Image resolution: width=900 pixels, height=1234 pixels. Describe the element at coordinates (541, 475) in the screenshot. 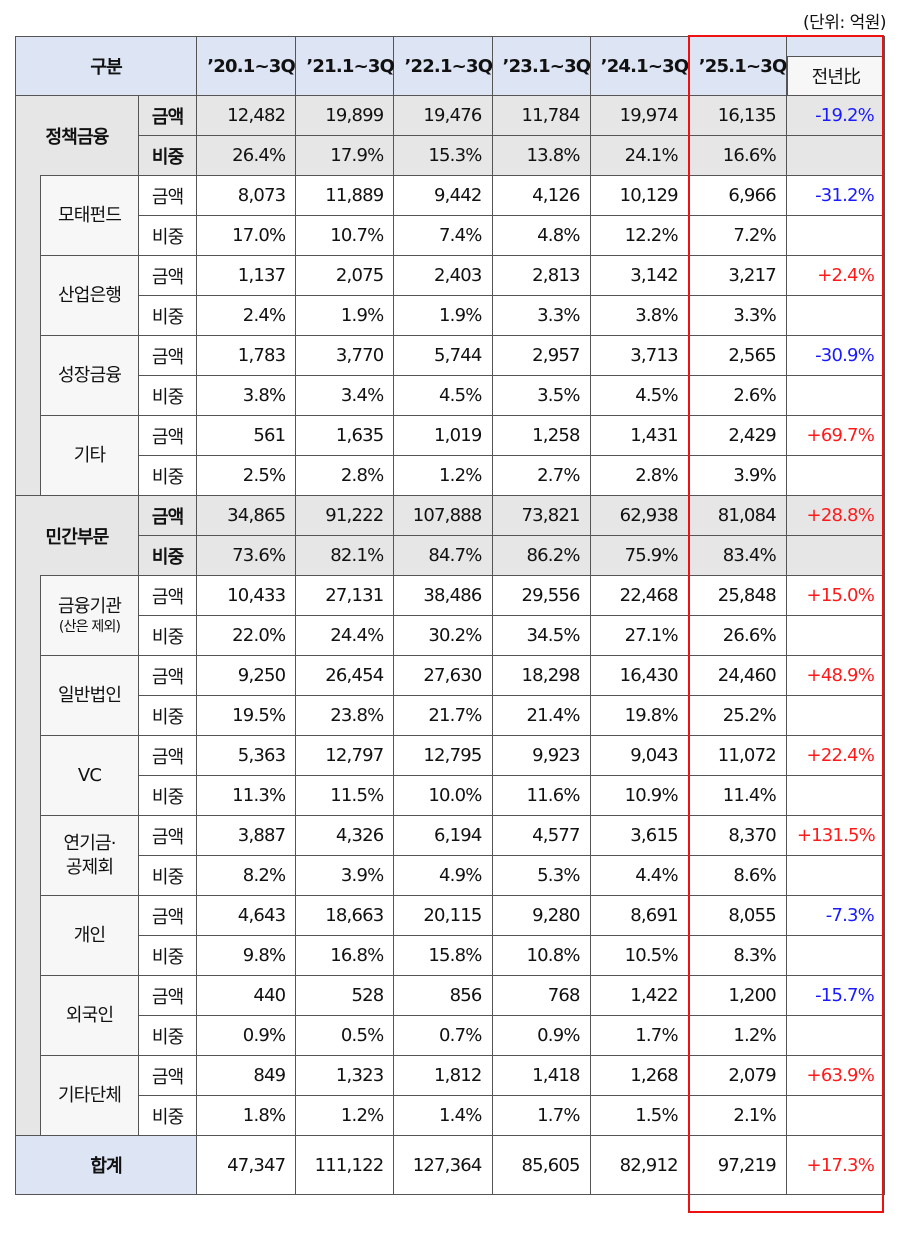

I see `share-cell: 2.7%` at that location.